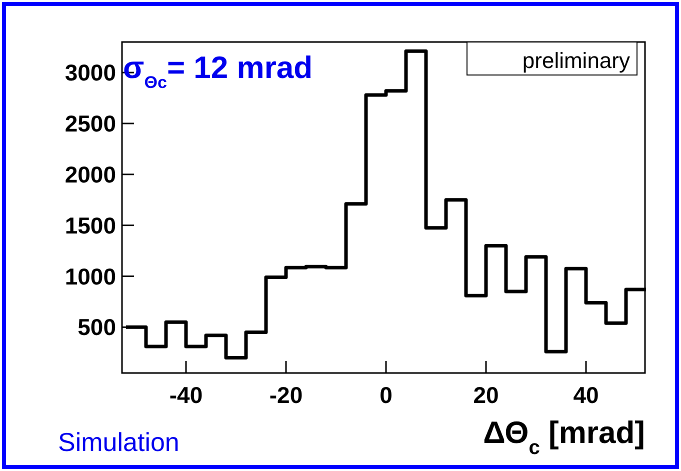 The height and width of the screenshot is (471, 681). Describe the element at coordinates (90, 174) in the screenshot. I see `y-tick-label: 2000` at that location.